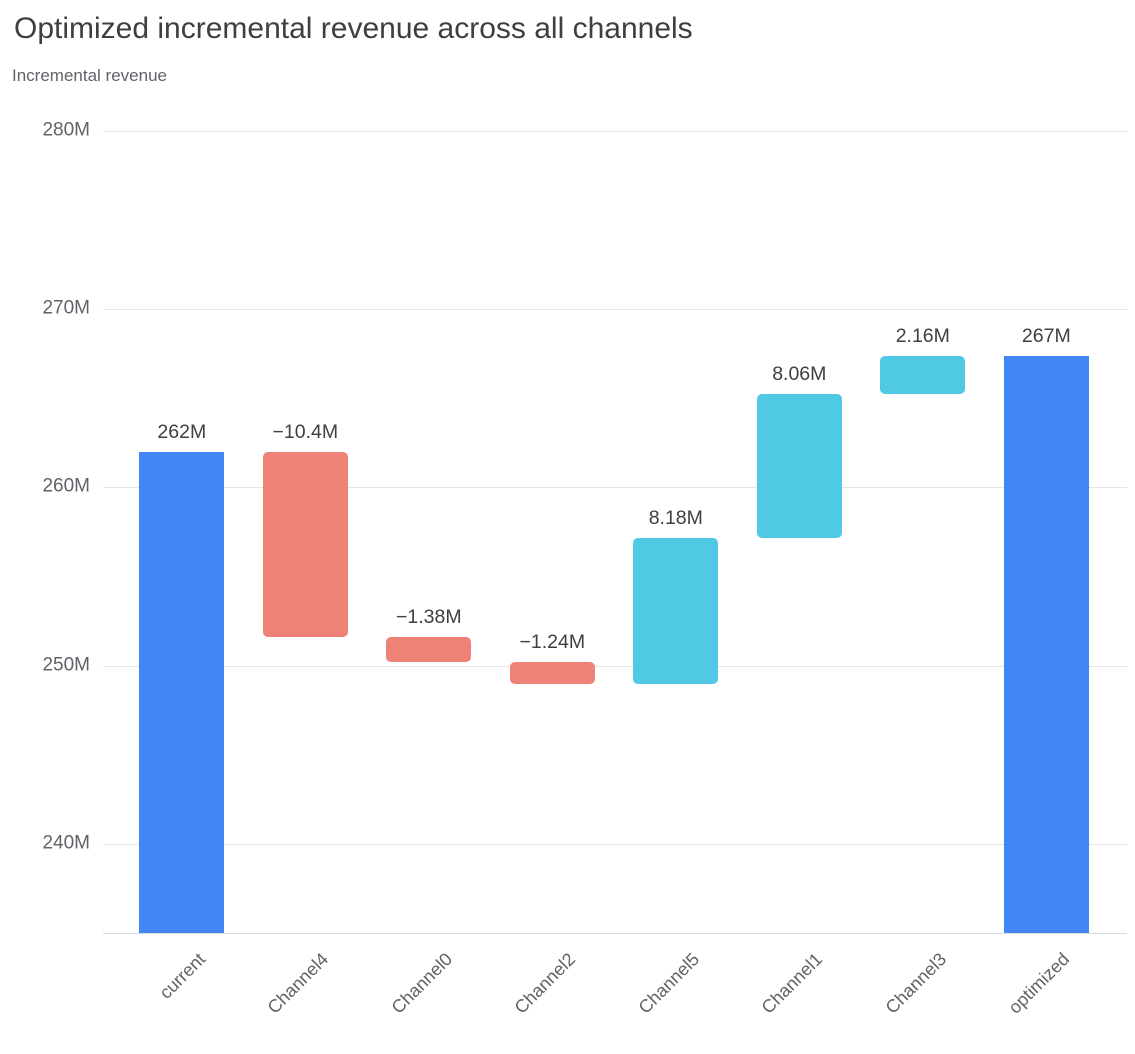 The image size is (1135, 1054). I want to click on bar-Channel0, so click(429, 649).